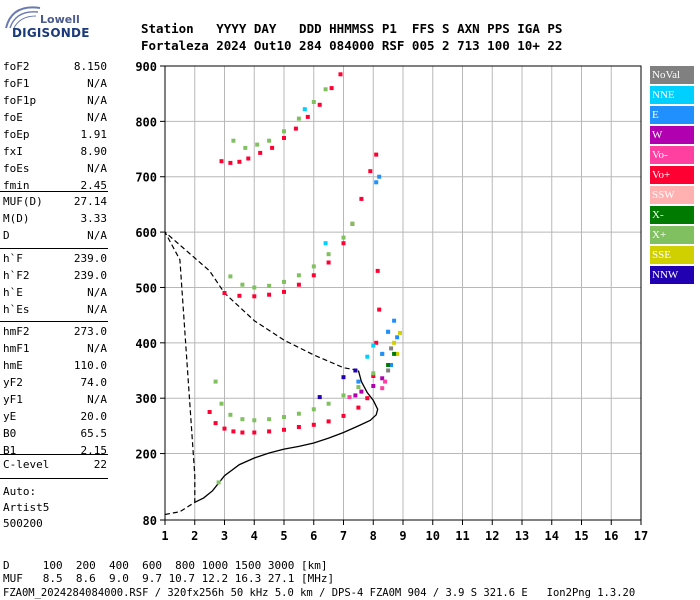 The height and width of the screenshot is (600, 700). Describe the element at coordinates (672, 176) in the screenshot. I see `polarization-legend: NoVal NNE E W Vo- Vo+ SSW X- X+ SSE NNW` at that location.